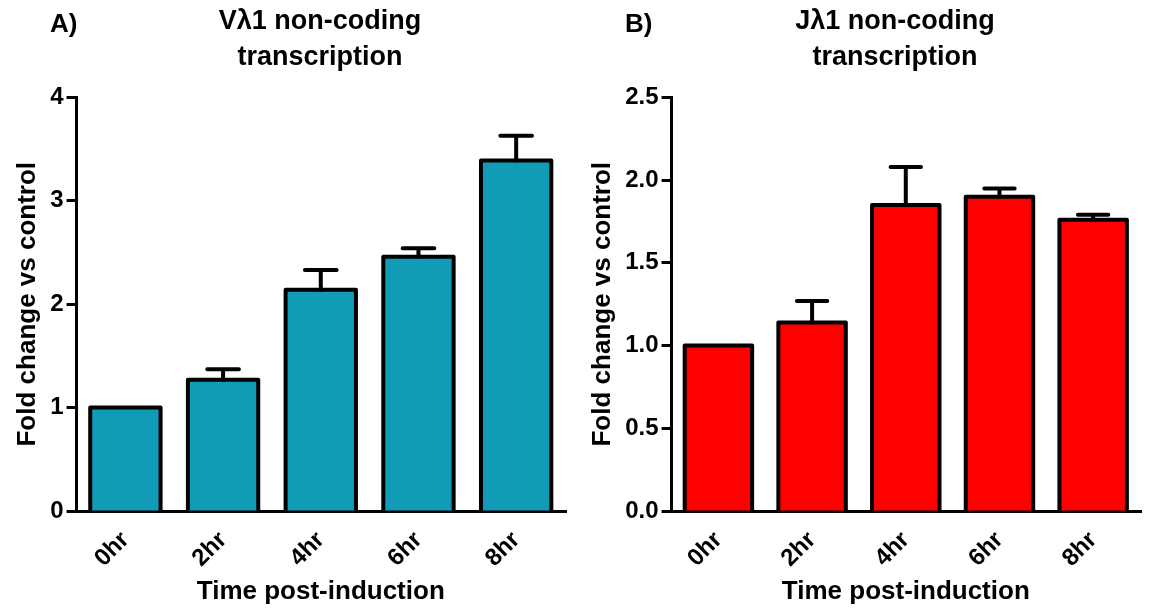 The height and width of the screenshot is (611, 1150). Describe the element at coordinates (320, 38) in the screenshot. I see `chart-title: Vλ1 non-coding transcription` at that location.